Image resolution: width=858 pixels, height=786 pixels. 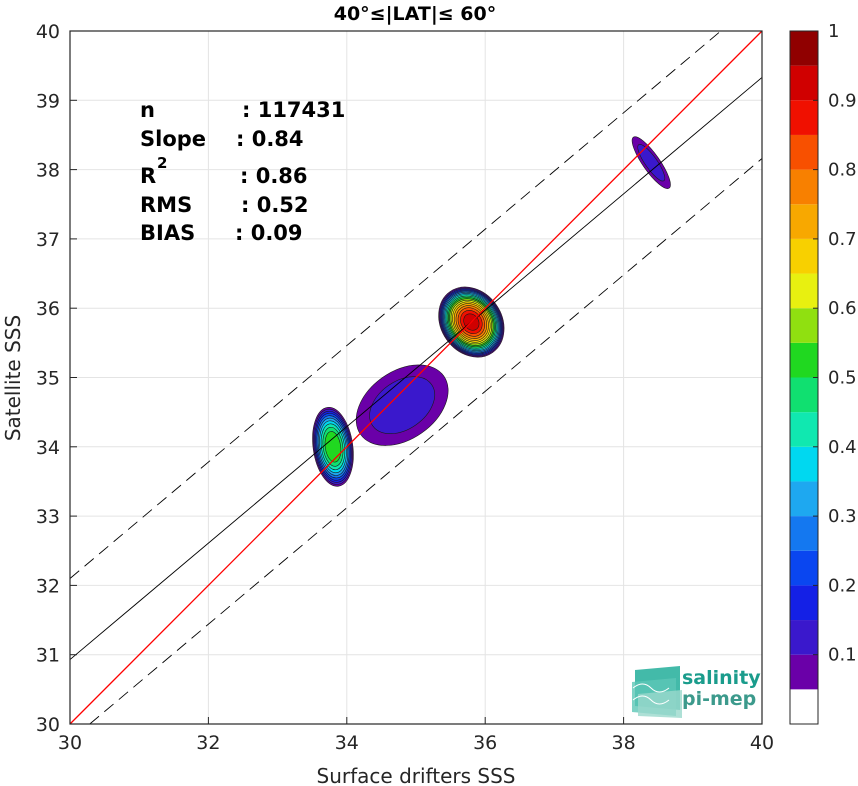 What do you see at coordinates (70, 743) in the screenshot?
I see `x-tick-label: 30` at bounding box center [70, 743].